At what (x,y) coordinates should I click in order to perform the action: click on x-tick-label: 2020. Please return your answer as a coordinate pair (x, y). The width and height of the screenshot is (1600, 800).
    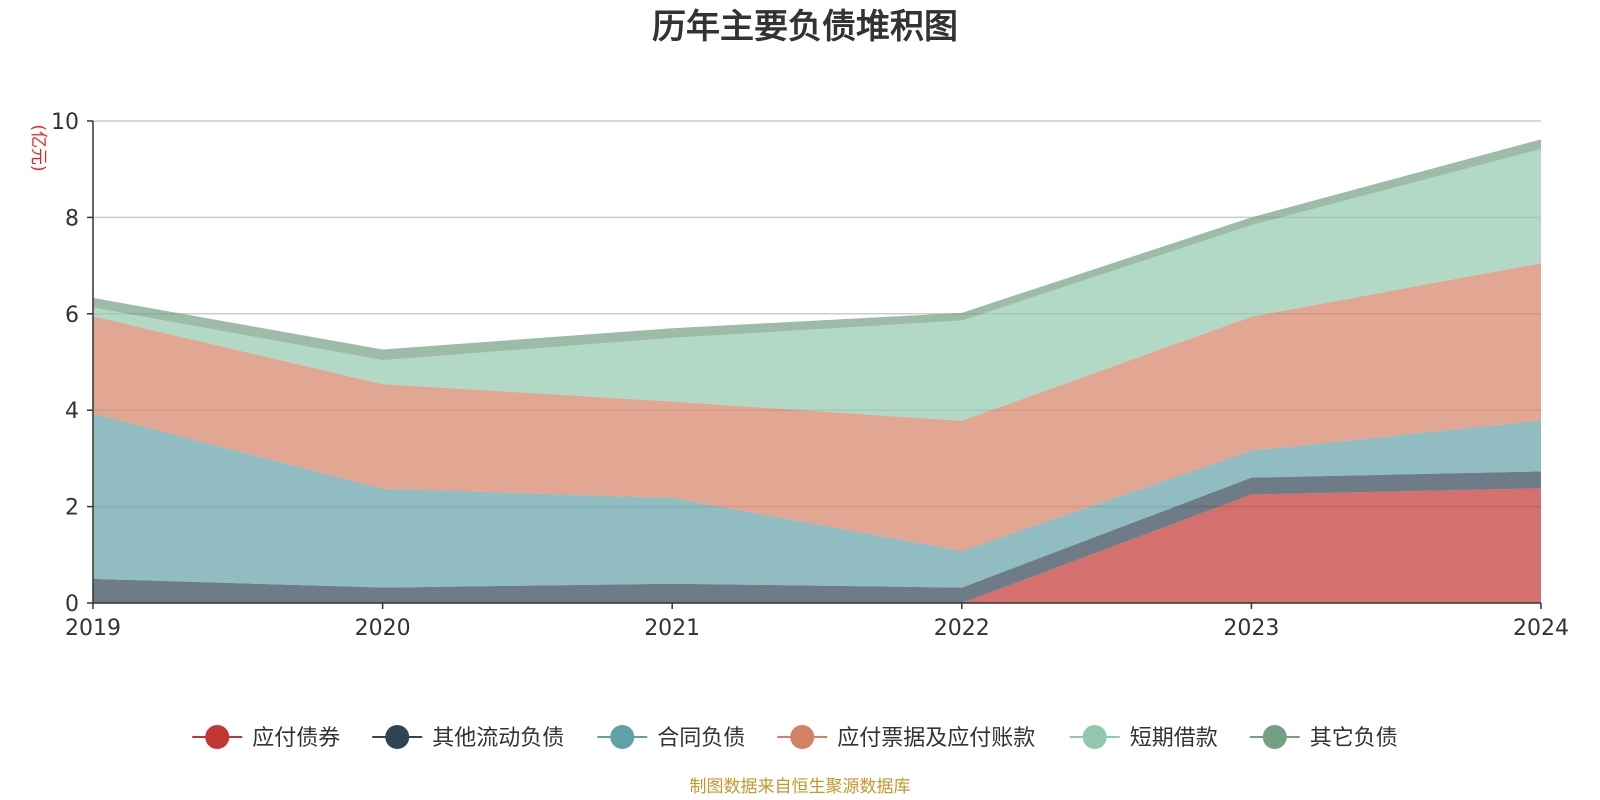
    Looking at the image, I should click on (383, 628).